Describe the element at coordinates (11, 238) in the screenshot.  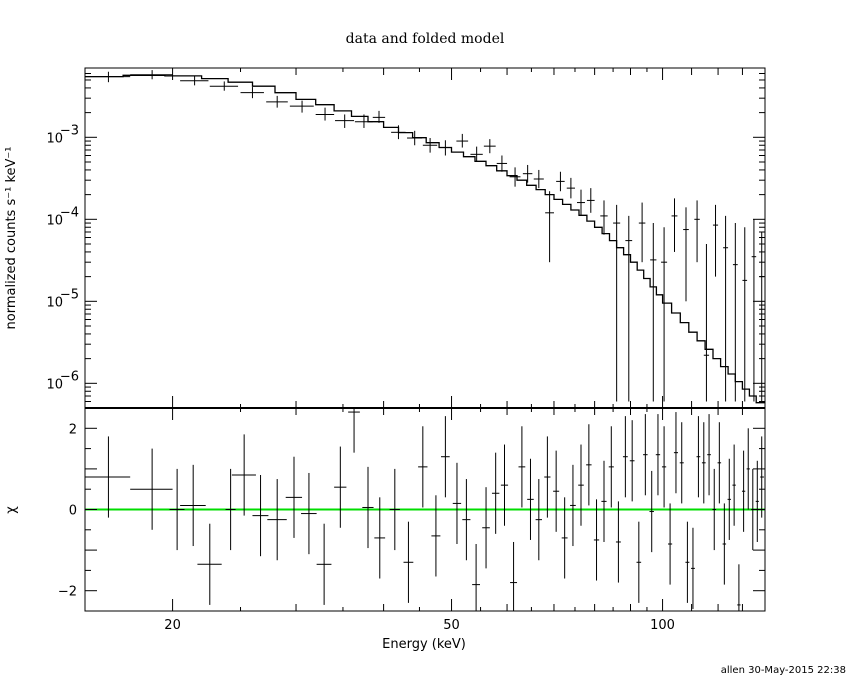
I see `spectrum-y-axis-label: normalized counts s⁻¹ keV⁻¹` at that location.